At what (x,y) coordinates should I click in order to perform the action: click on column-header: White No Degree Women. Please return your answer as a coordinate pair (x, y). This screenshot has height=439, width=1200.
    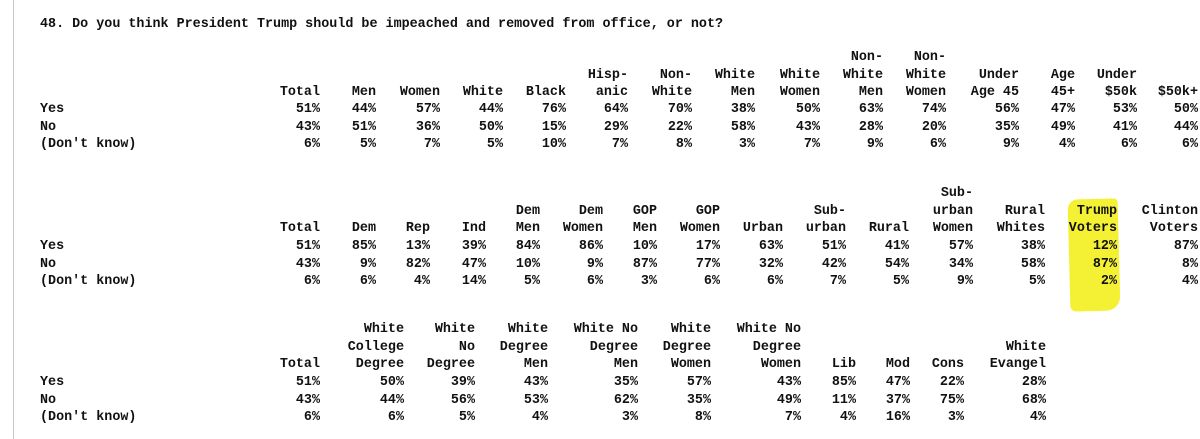
    Looking at the image, I should click on (768, 347).